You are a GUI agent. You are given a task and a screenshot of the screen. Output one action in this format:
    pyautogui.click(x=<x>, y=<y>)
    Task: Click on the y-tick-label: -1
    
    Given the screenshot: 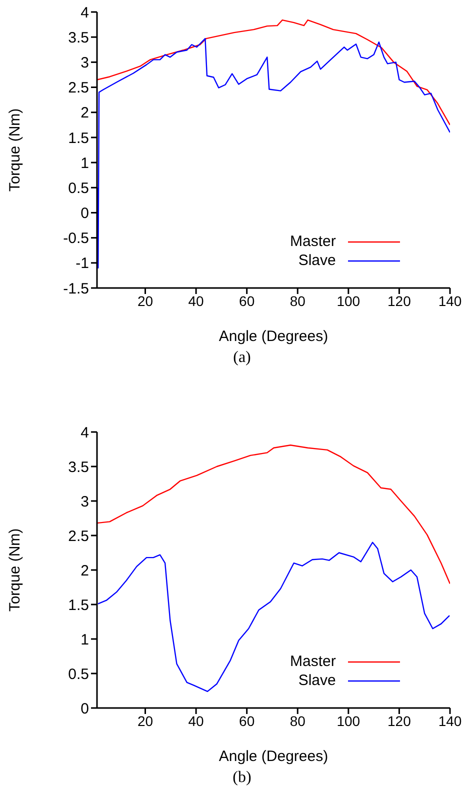 What is the action you would take?
    pyautogui.click(x=82, y=263)
    